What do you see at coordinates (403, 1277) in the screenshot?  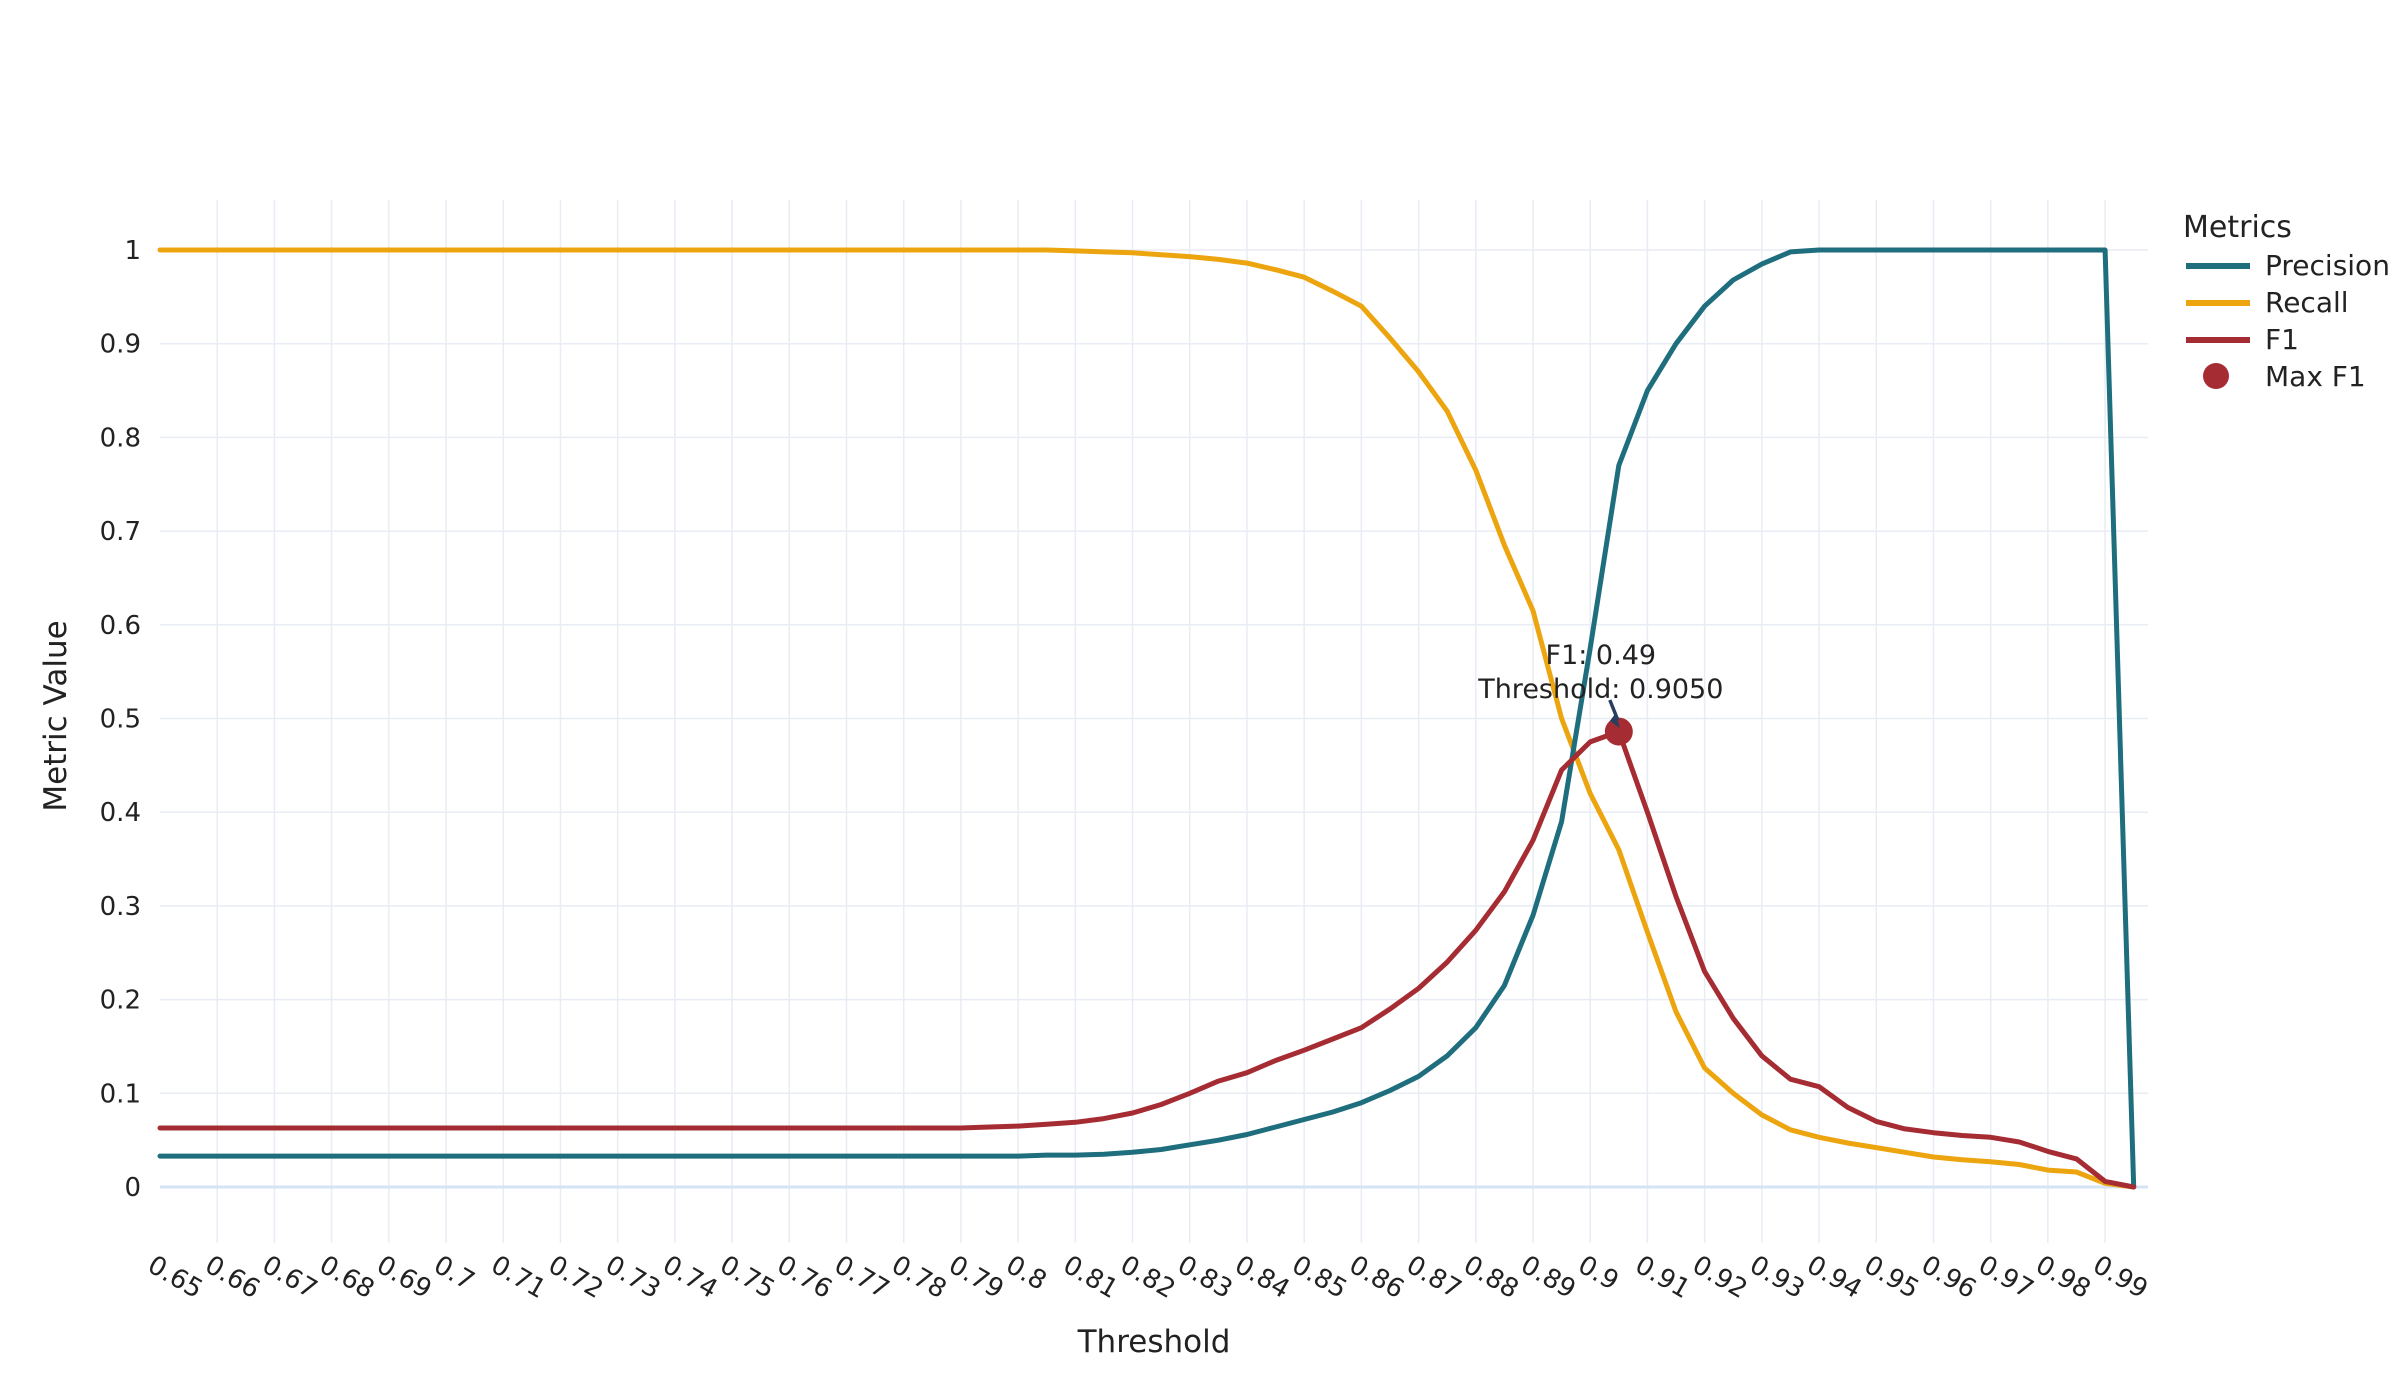 I see `x-tick-label: 0.69` at bounding box center [403, 1277].